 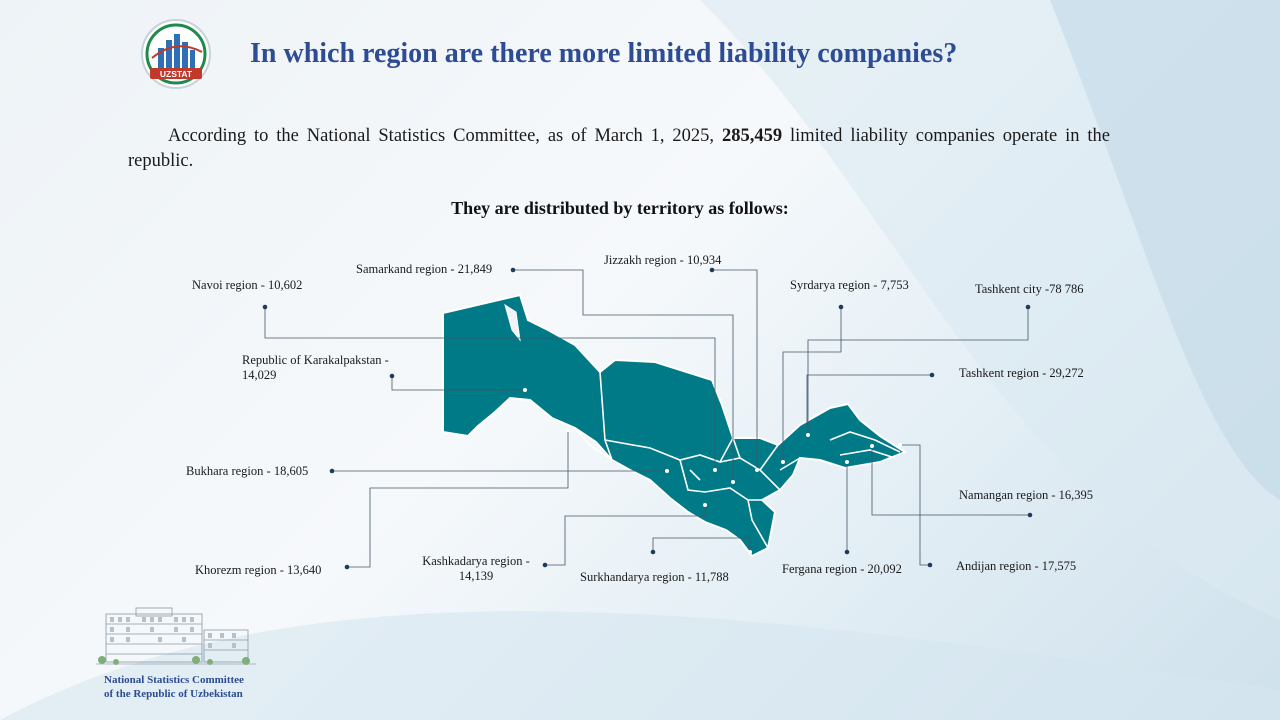 What do you see at coordinates (918, 371) in the screenshot?
I see `leader-tashkent-city` at bounding box center [918, 371].